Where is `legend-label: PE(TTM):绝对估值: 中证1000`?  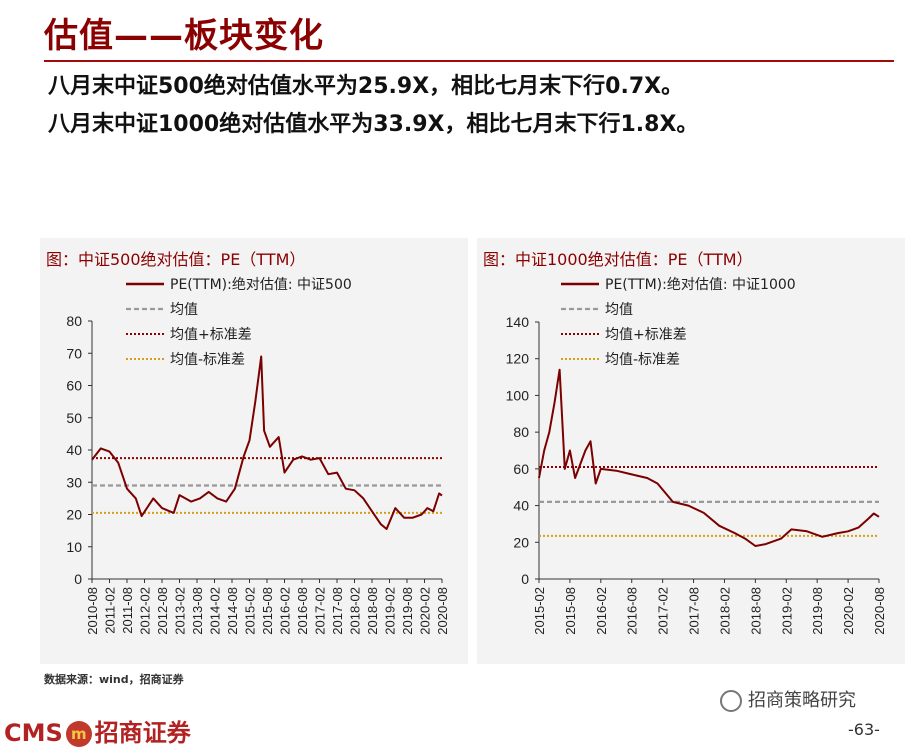
legend-label: PE(TTM):绝对估值: 中证1000 is located at coordinates (700, 285).